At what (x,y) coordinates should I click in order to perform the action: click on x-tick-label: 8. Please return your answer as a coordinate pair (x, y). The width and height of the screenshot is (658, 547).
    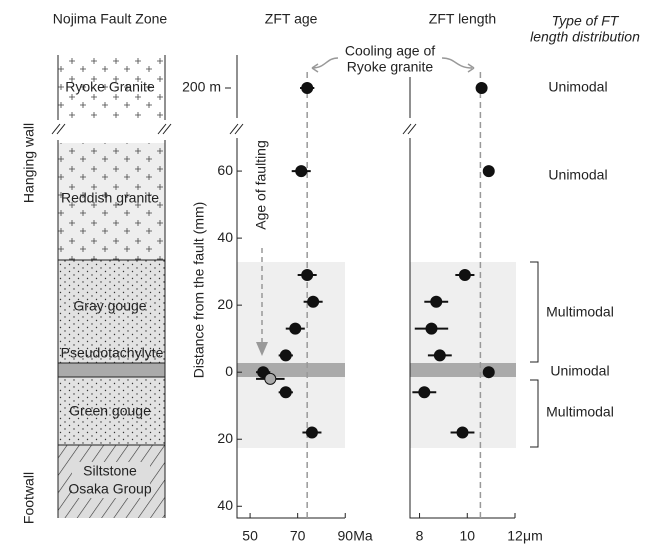
    Looking at the image, I should click on (420, 536).